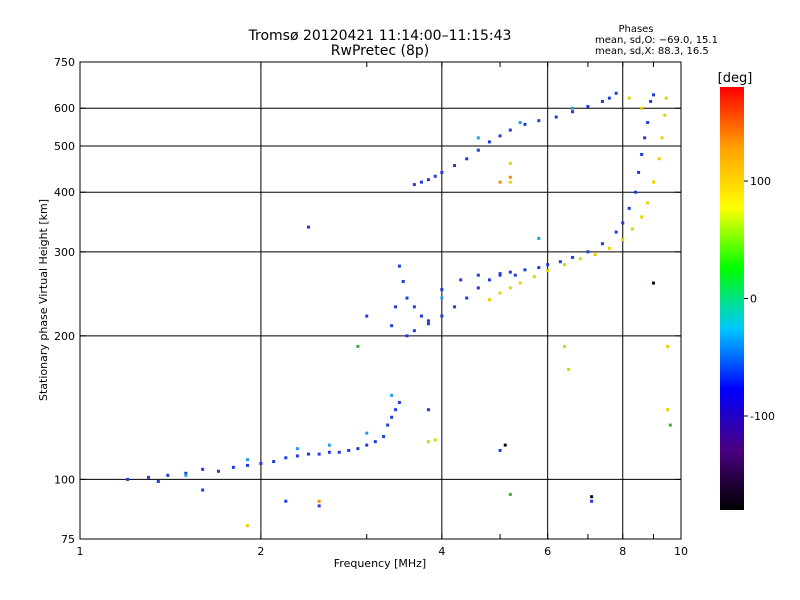 This screenshot has width=800, height=600. I want to click on y-tick-label: 200, so click(64, 336).